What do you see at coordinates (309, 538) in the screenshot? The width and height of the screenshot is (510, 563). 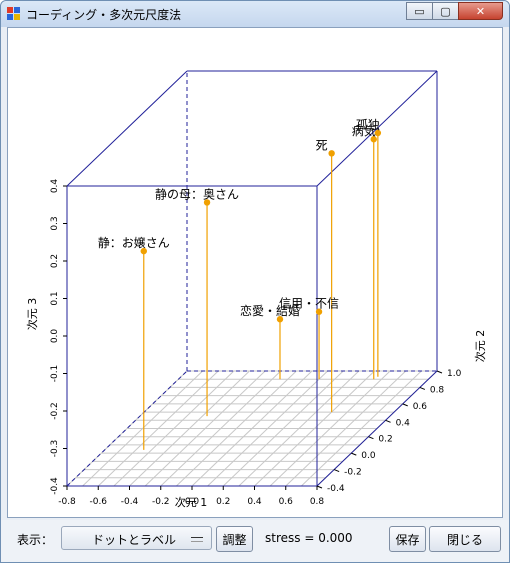 I see `stress-value: stress = 0.000` at bounding box center [309, 538].